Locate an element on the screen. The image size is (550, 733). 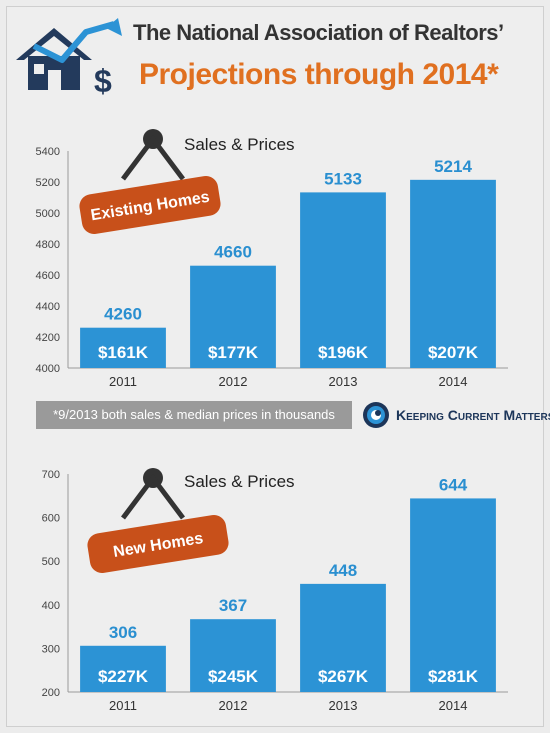
bar-value-label: 306 is located at coordinates (123, 632).